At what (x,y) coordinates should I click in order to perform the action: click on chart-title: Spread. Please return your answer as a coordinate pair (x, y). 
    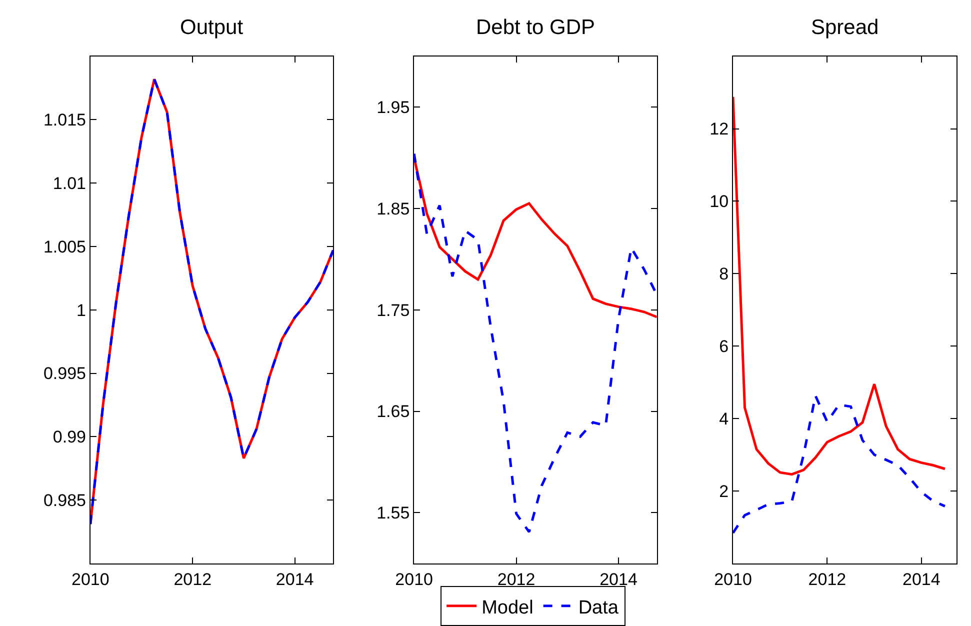
    Looking at the image, I should click on (845, 27).